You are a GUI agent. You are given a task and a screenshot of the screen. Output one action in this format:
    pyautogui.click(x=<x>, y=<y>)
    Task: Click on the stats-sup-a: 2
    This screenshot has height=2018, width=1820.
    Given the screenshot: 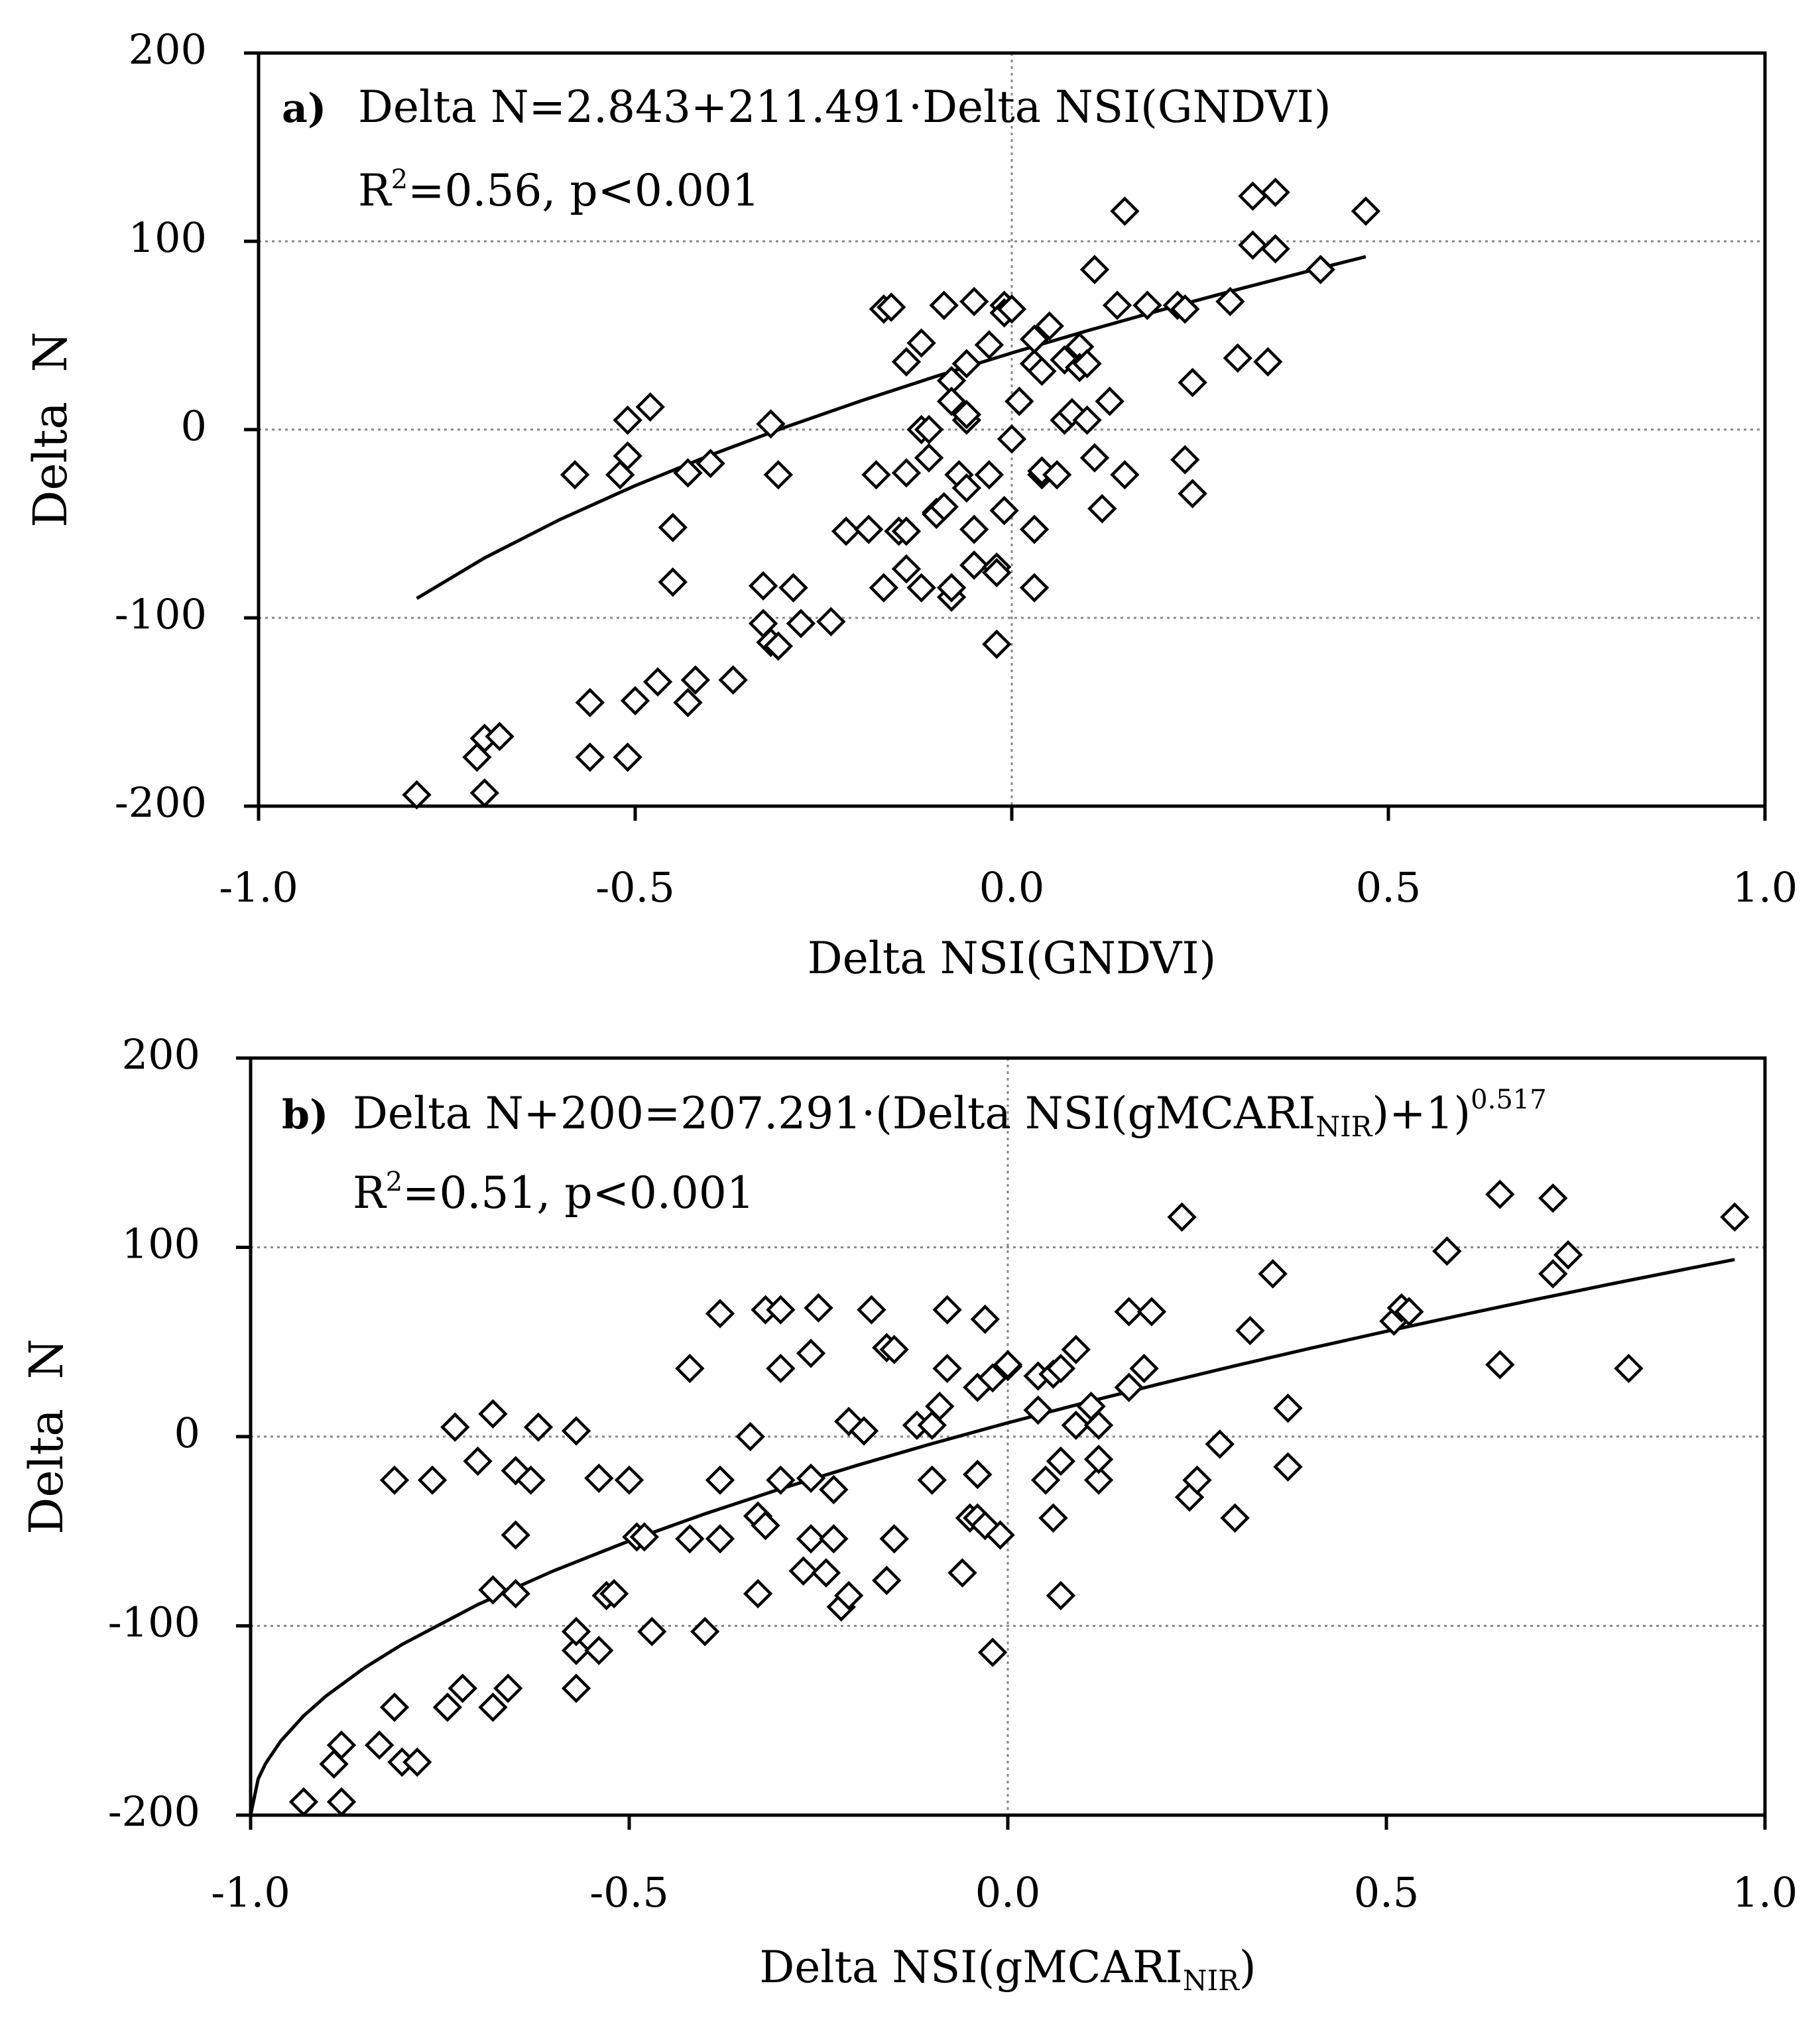 What is the action you would take?
    pyautogui.click(x=399, y=179)
    